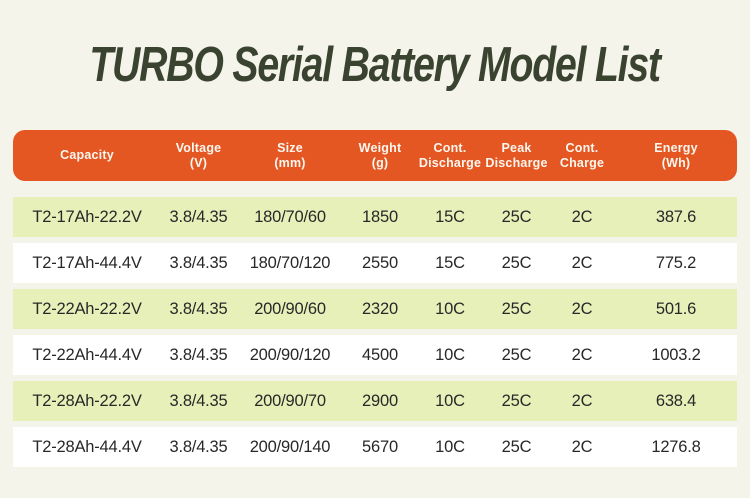 The height and width of the screenshot is (498, 750). I want to click on column-header: Voltage (V), so click(198, 155).